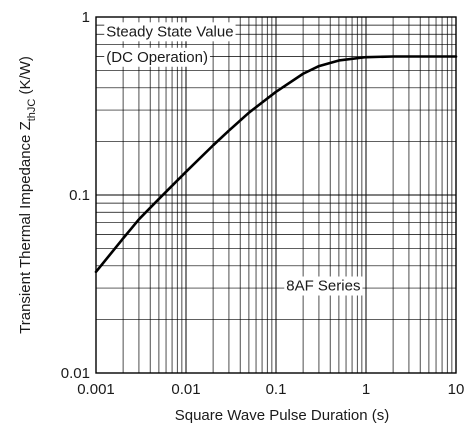 The width and height of the screenshot is (471, 437). Describe the element at coordinates (32, 110) in the screenshot. I see `y-axis-label-subscript: thJC` at that location.